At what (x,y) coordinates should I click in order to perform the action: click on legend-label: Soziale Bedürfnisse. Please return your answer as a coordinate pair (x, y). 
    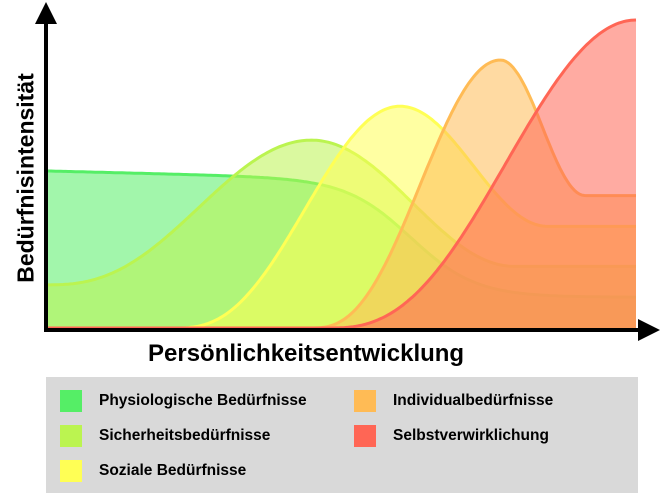
    Looking at the image, I should click on (173, 470).